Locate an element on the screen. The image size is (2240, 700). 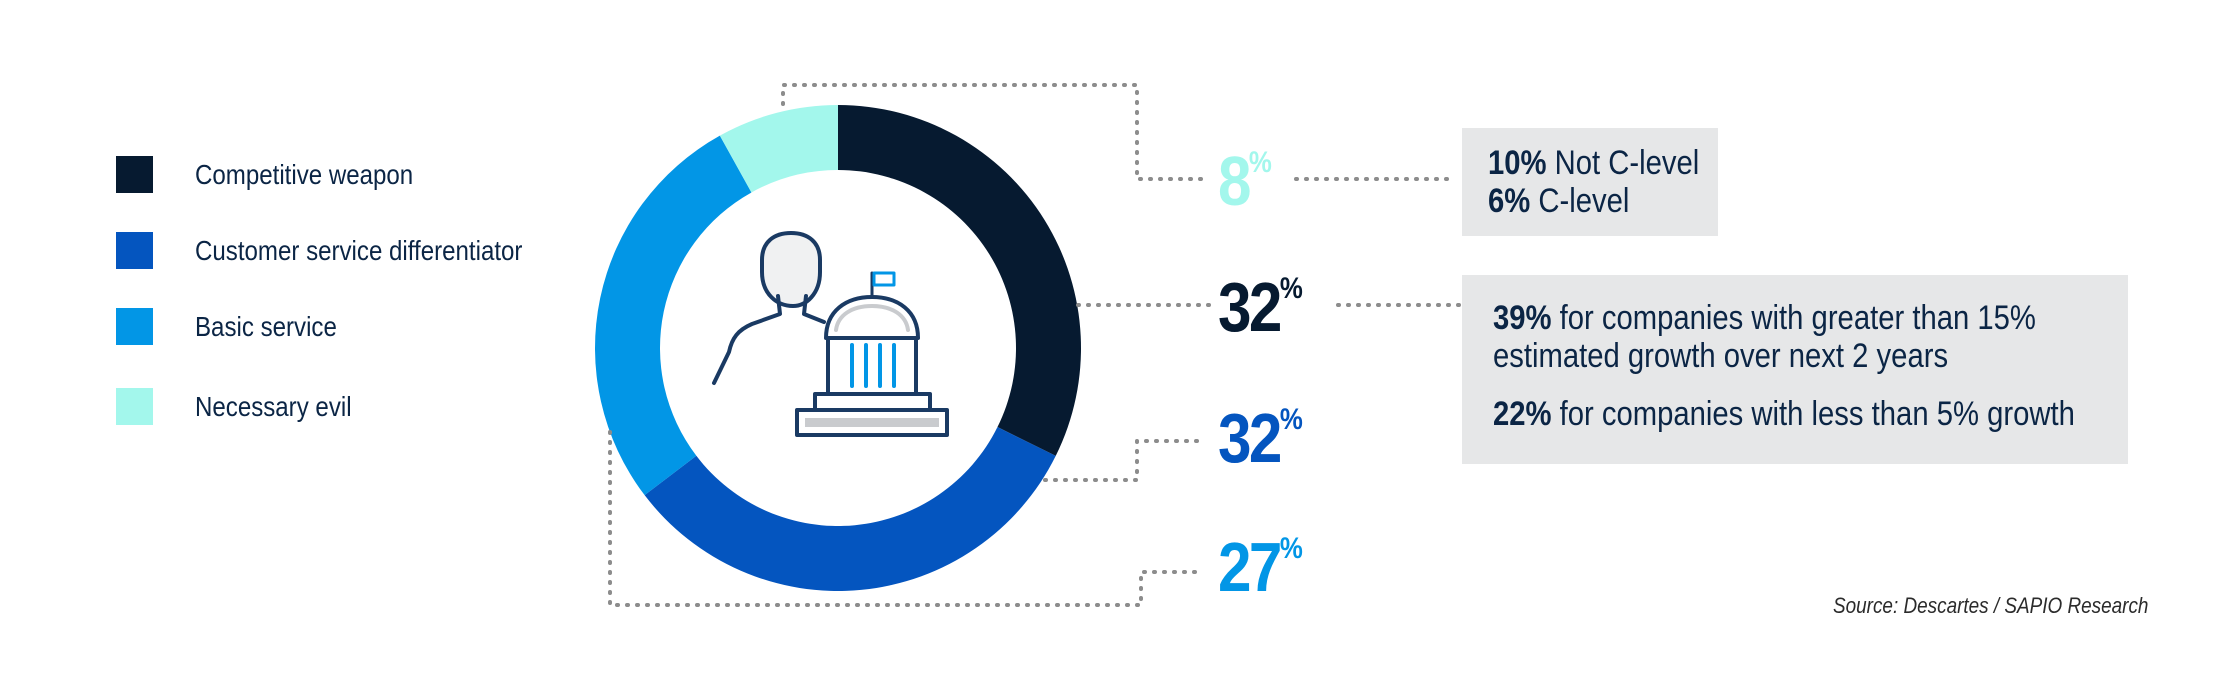
callout-bold: 39% is located at coordinates (1522, 318).